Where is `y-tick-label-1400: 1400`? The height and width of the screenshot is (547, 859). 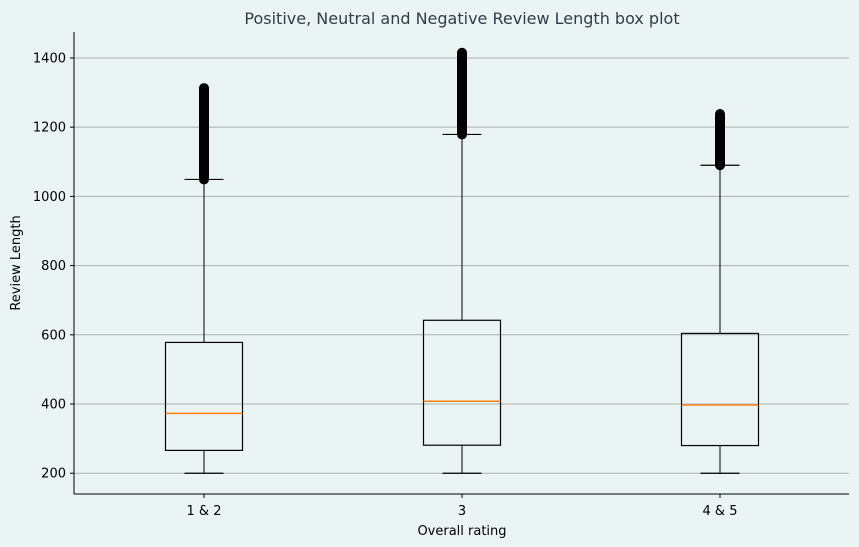
y-tick-label-1400: 1400 is located at coordinates (49, 58).